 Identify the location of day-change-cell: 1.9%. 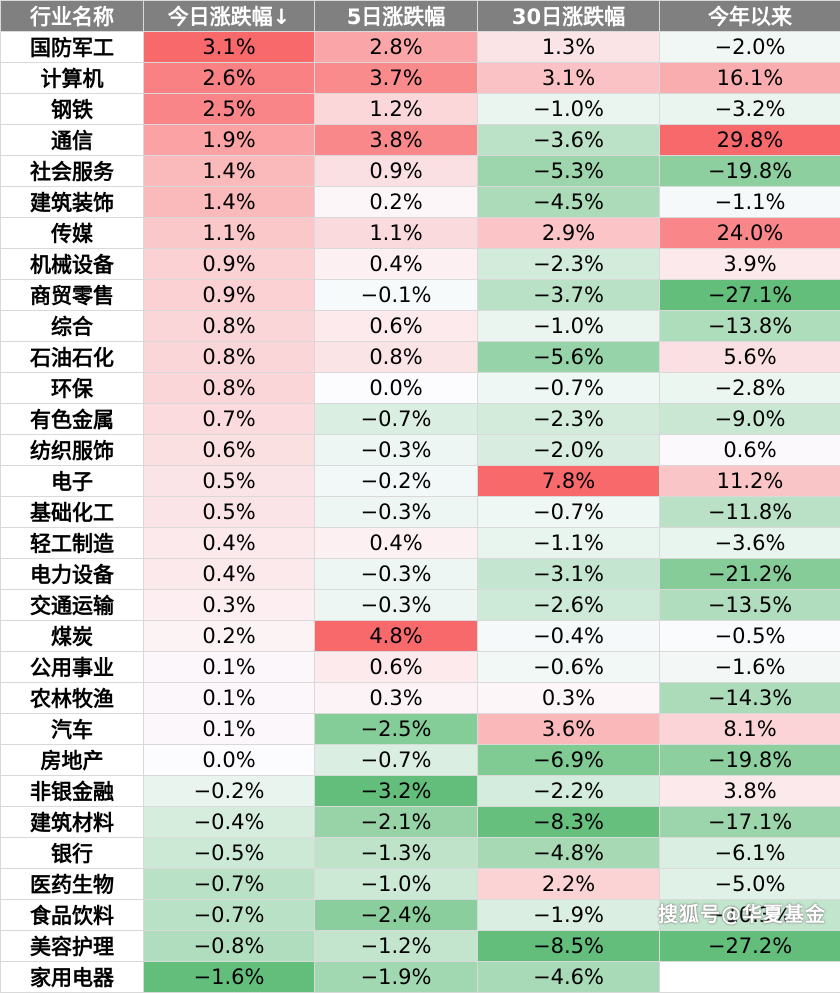
(229, 140).